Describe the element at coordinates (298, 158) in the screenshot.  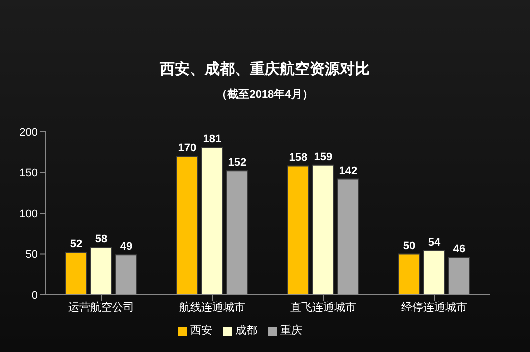
I see `data-label: 158` at that location.